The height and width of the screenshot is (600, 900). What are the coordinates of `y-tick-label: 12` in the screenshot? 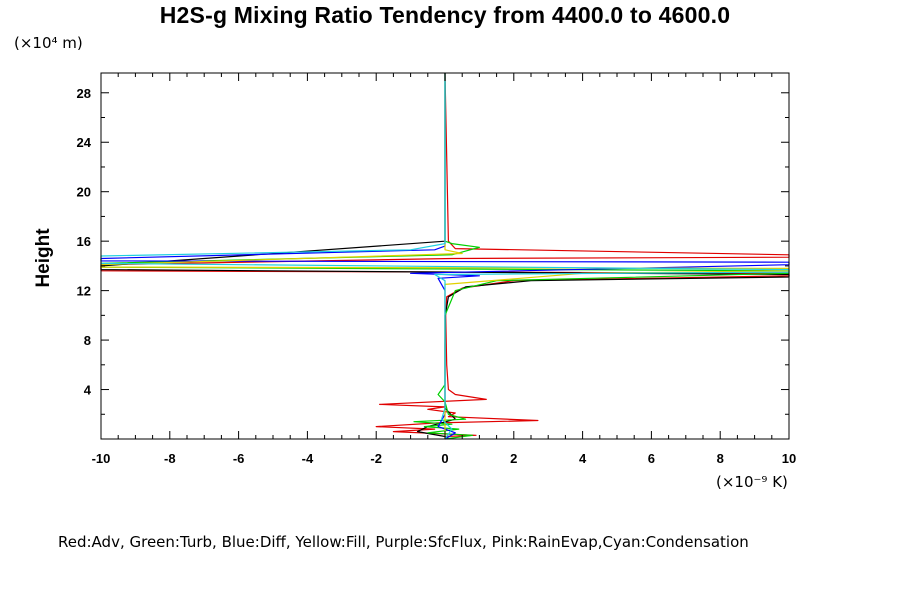 It's located at (84, 291).